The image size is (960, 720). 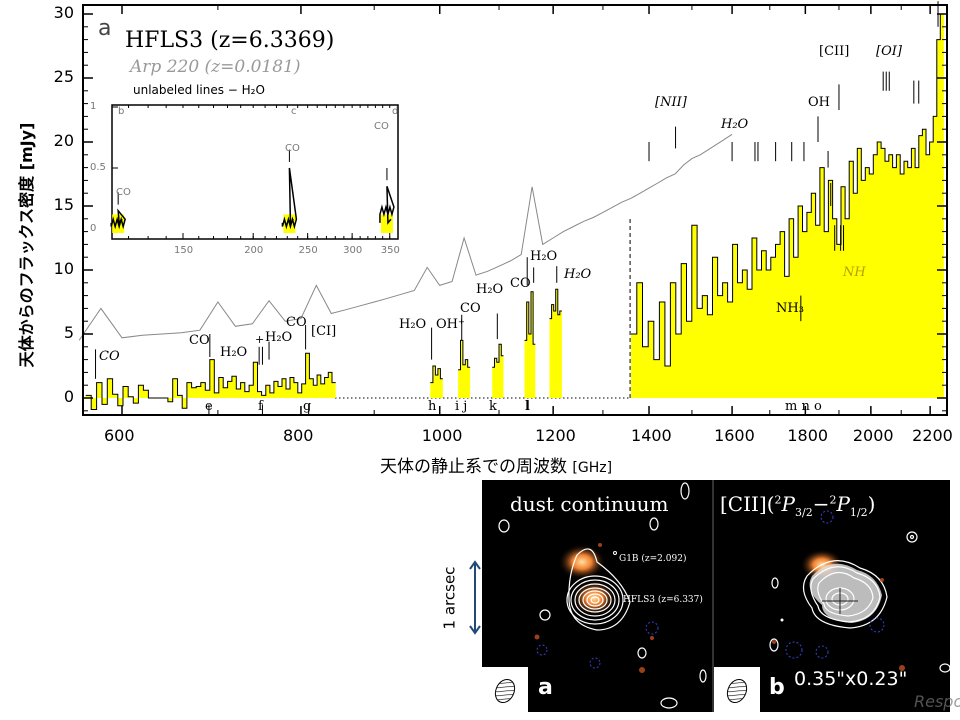 I want to click on dust-continuum-map, so click(x=602, y=595).